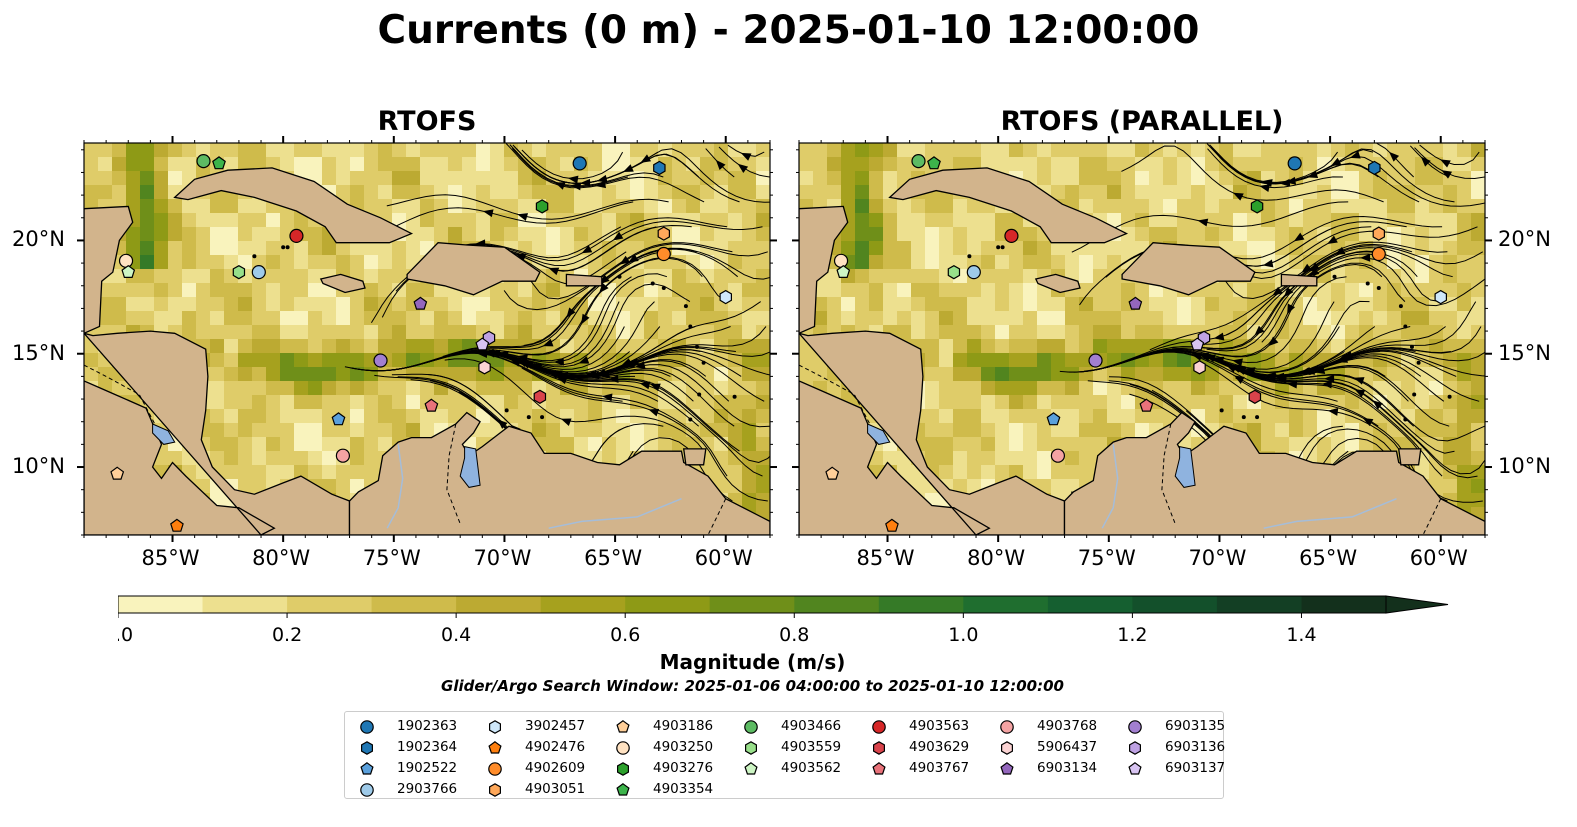 The width and height of the screenshot is (1577, 827). Describe the element at coordinates (613, 558) in the screenshot. I see `lon-tick-label: 65°W` at that location.